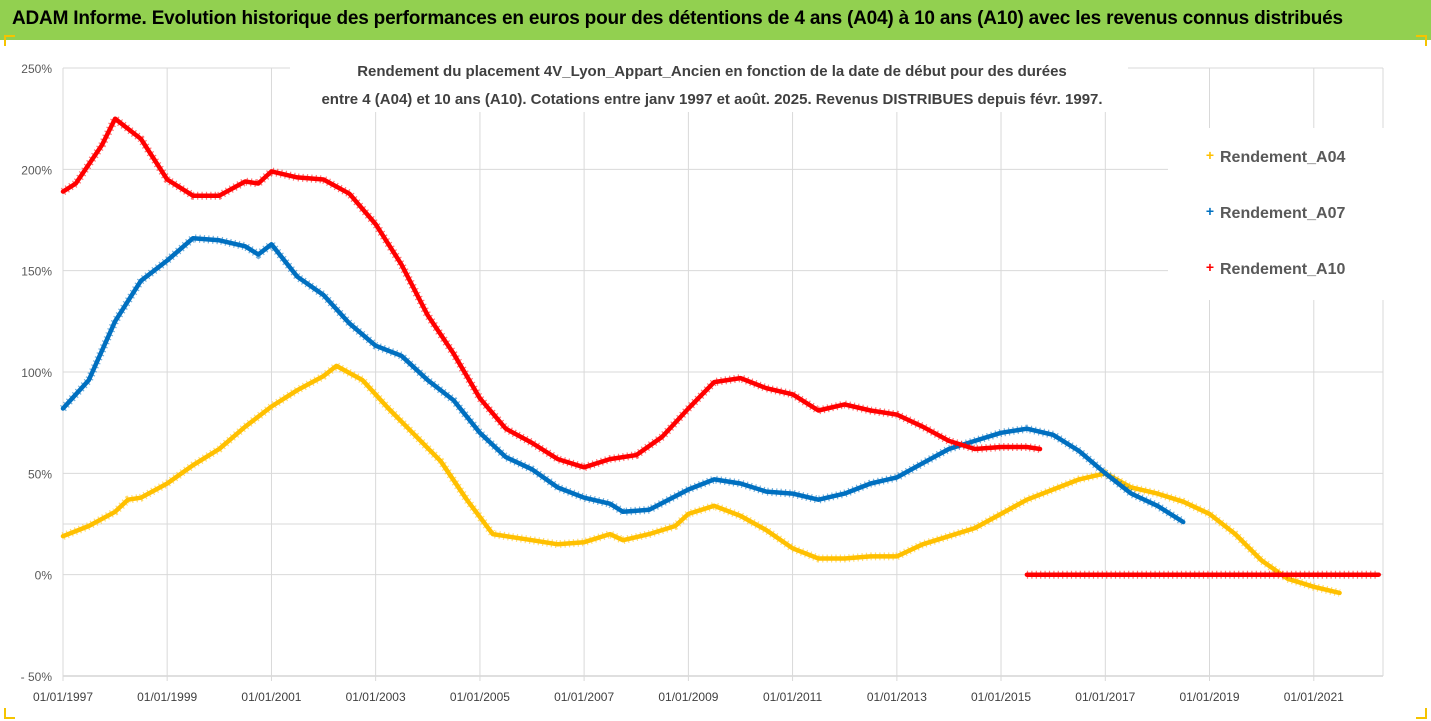 The image size is (1431, 721). What do you see at coordinates (37, 677) in the screenshot?
I see `y-tick-label: - 50%` at bounding box center [37, 677].